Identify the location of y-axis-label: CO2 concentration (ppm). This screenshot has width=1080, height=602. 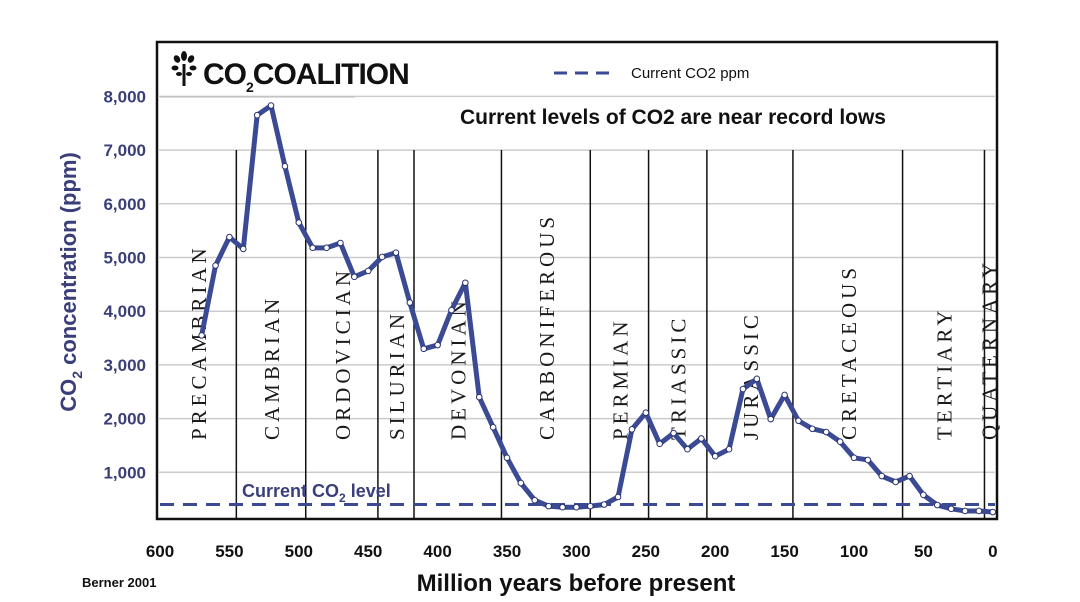
(70, 282).